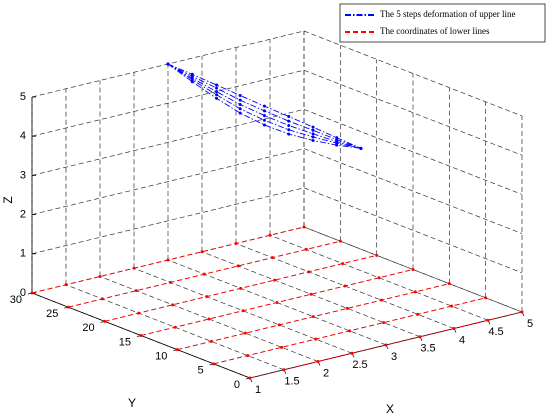 The image size is (550, 416). Describe the element at coordinates (530, 324) in the screenshot. I see `x-tick-label: 5` at that location.